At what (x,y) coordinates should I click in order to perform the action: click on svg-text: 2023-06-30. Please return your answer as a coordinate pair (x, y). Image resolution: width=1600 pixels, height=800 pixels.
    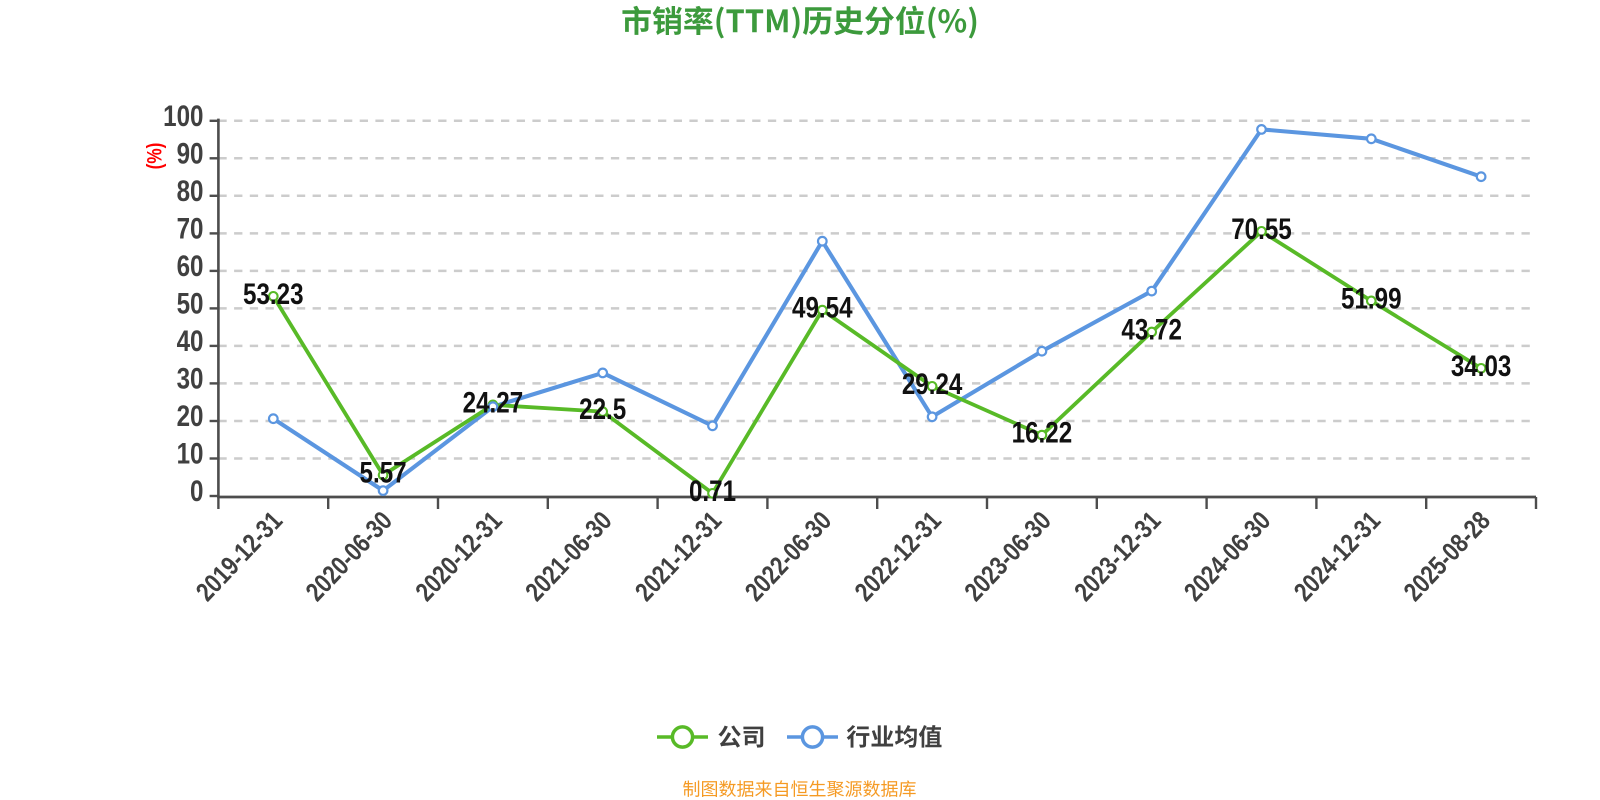
    Looking at the image, I should click on (1008, 556).